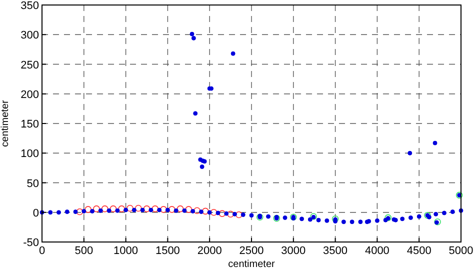 Image resolution: width=474 pixels, height=269 pixels. Describe the element at coordinates (32, 184) in the screenshot. I see `y-tick-label: 50` at that location.